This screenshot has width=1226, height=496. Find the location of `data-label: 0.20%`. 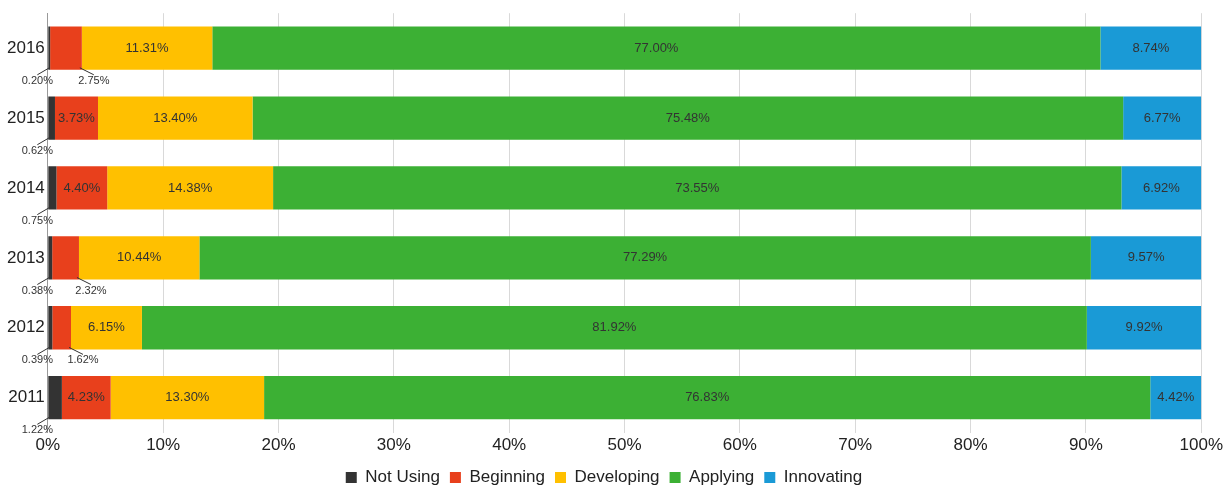

data-label: 0.20% is located at coordinates (37, 79).